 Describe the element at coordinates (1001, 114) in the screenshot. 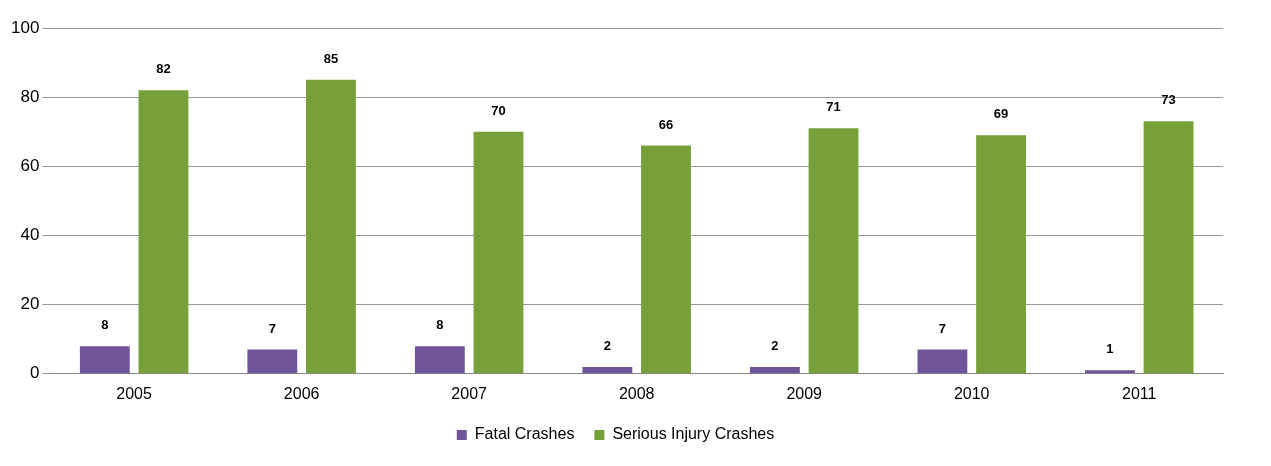

I see `data-label: 69` at that location.